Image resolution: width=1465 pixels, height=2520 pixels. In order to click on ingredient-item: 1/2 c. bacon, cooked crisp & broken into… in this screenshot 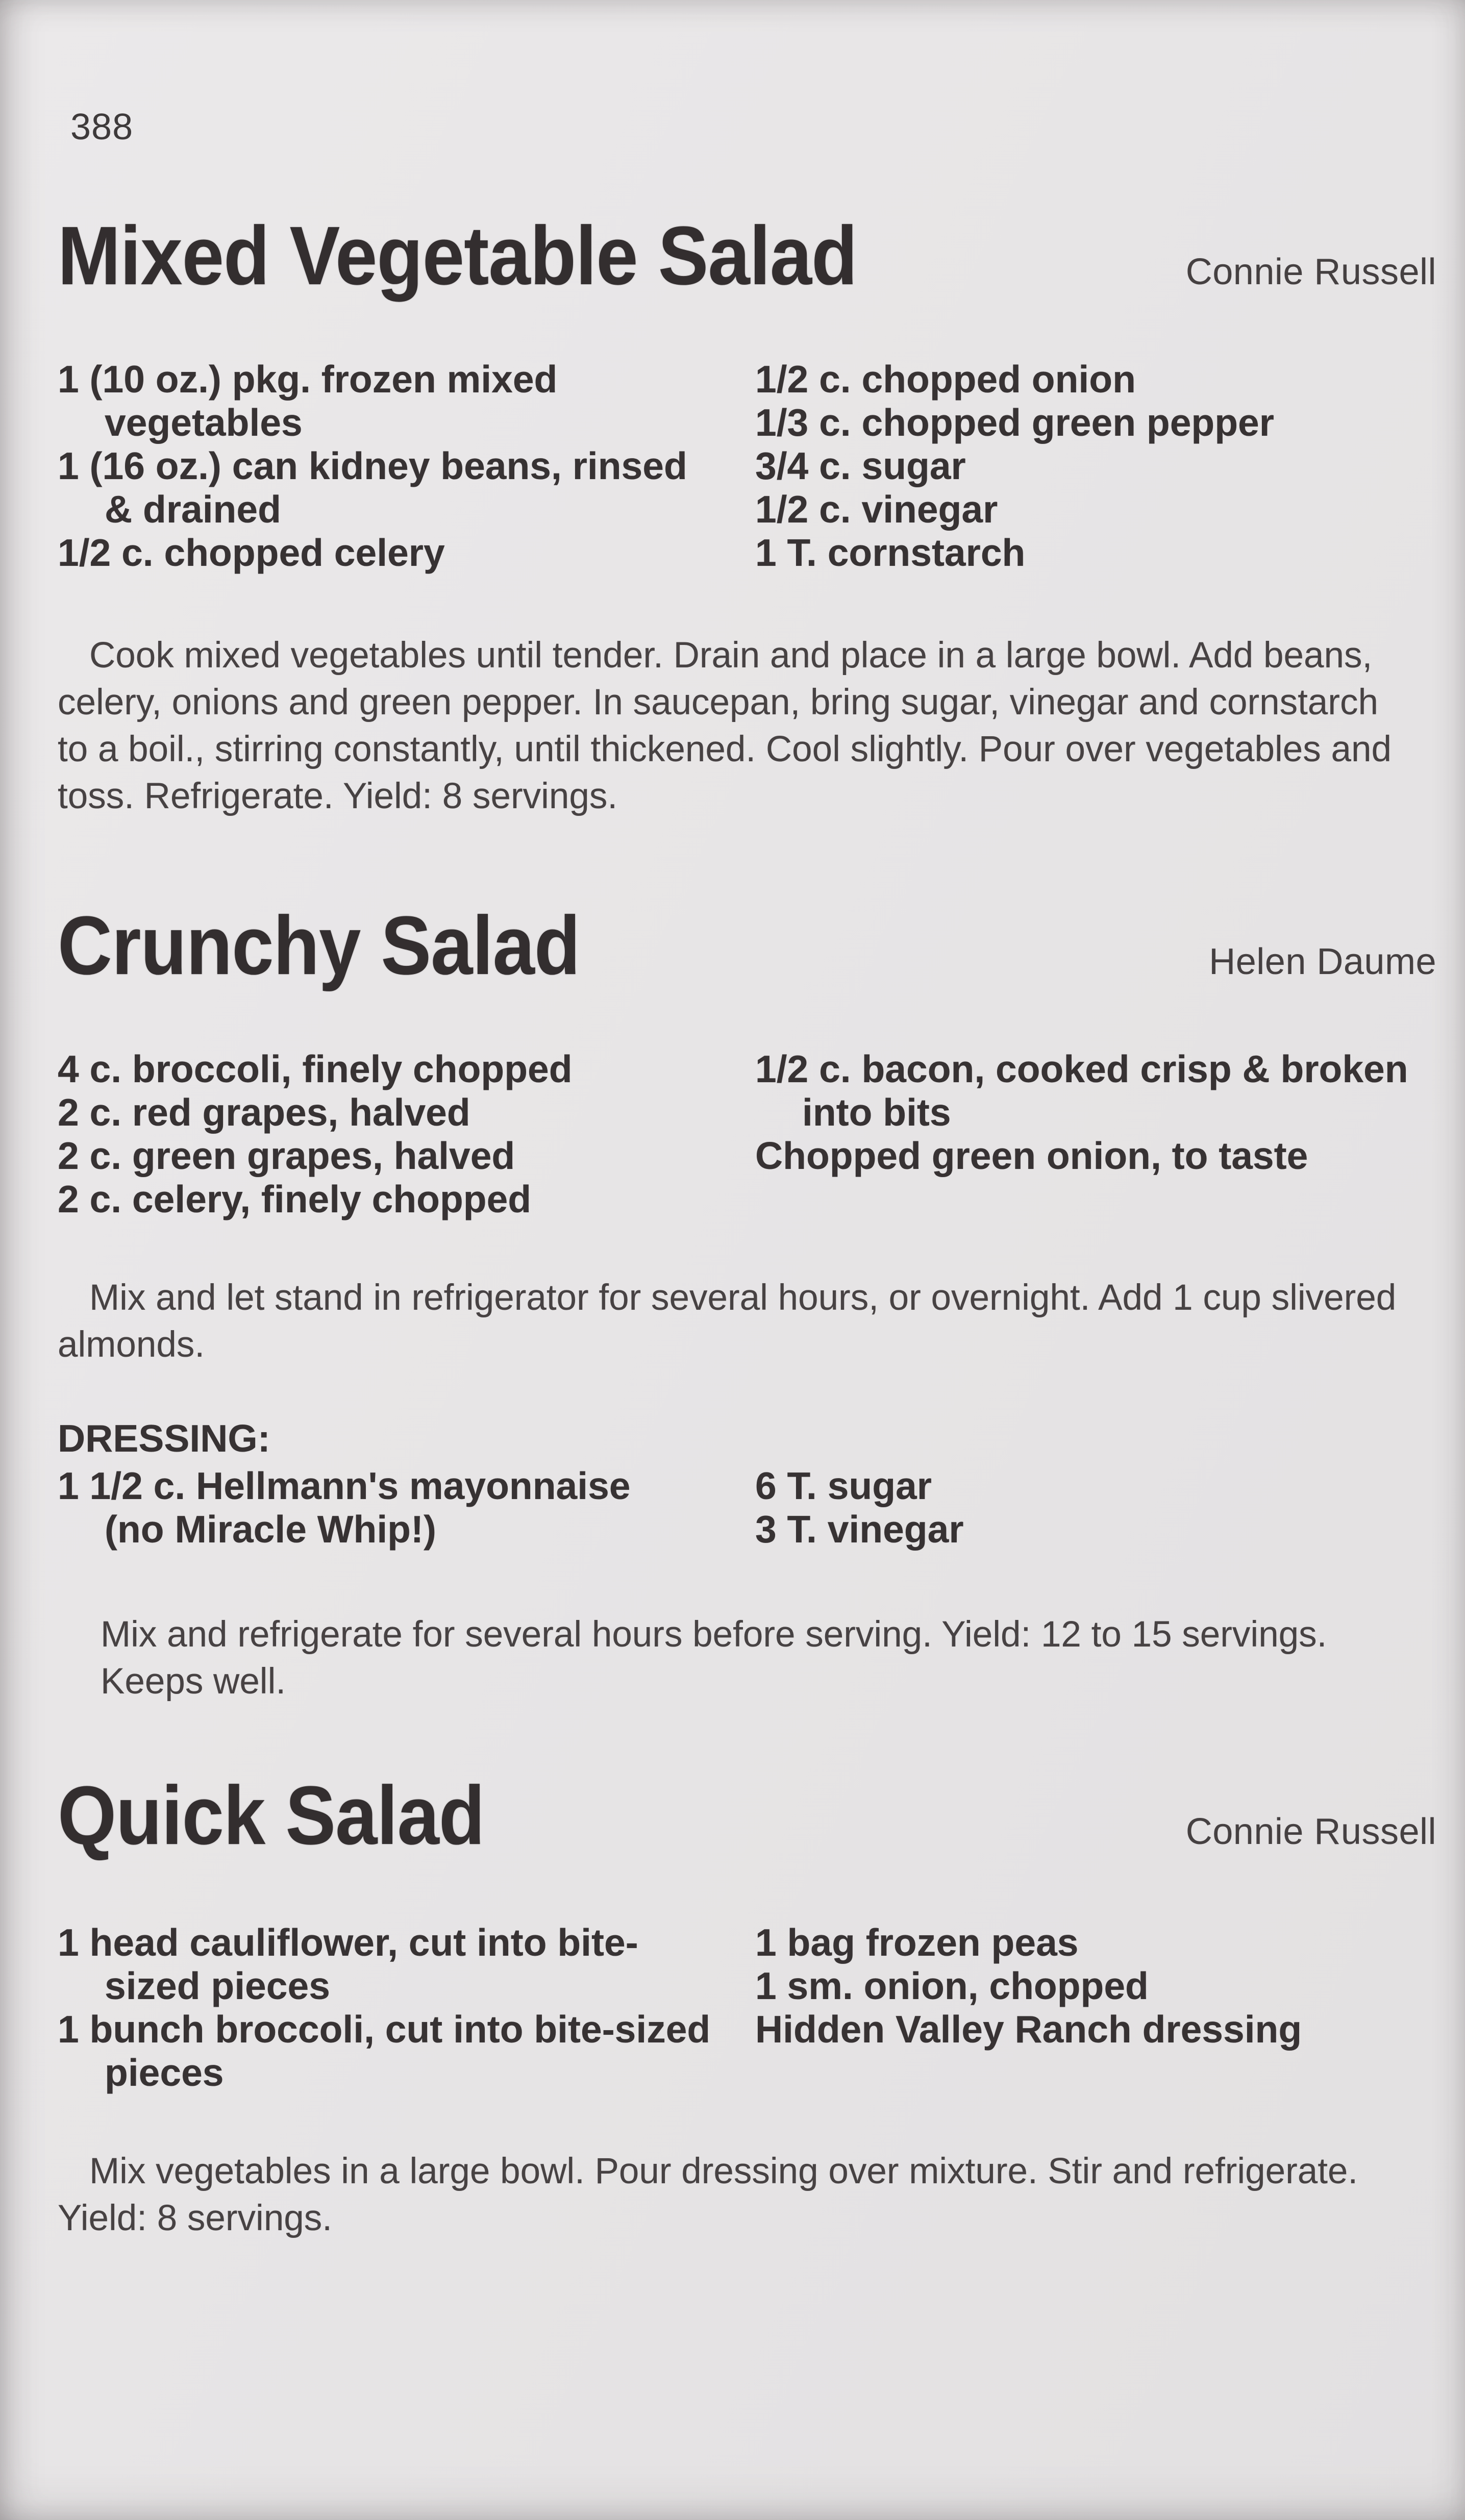, I will do `click(1081, 1090)`.